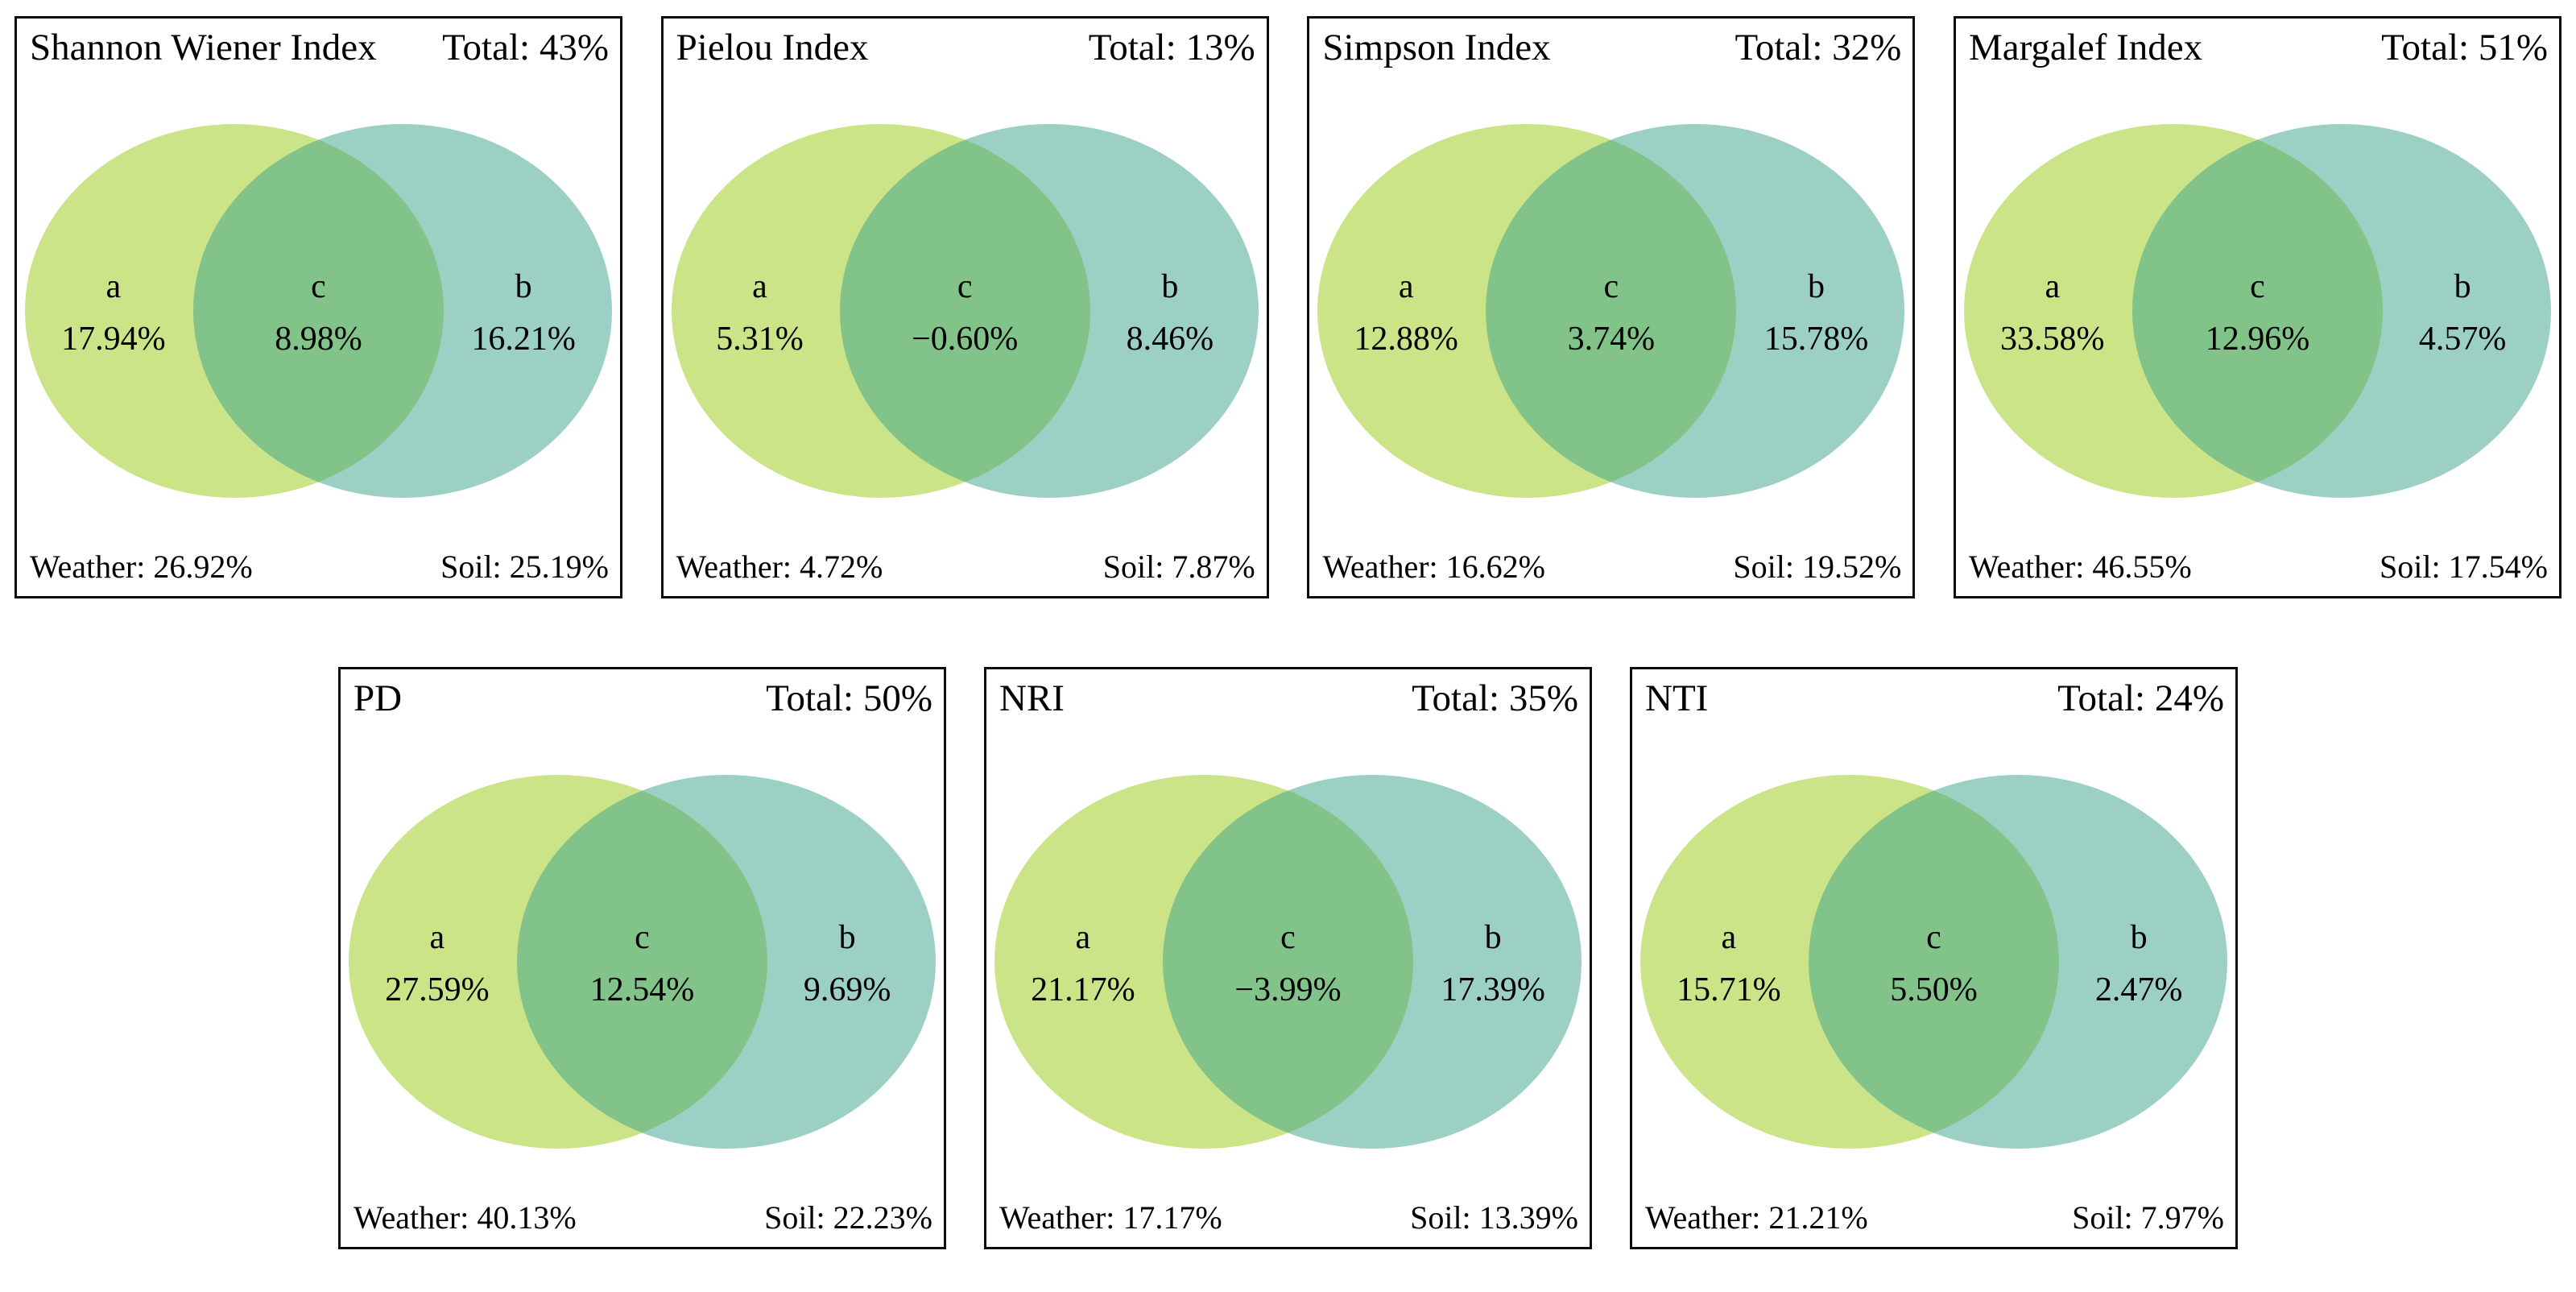  I want to click on region-c: c 3.74%, so click(1612, 313).